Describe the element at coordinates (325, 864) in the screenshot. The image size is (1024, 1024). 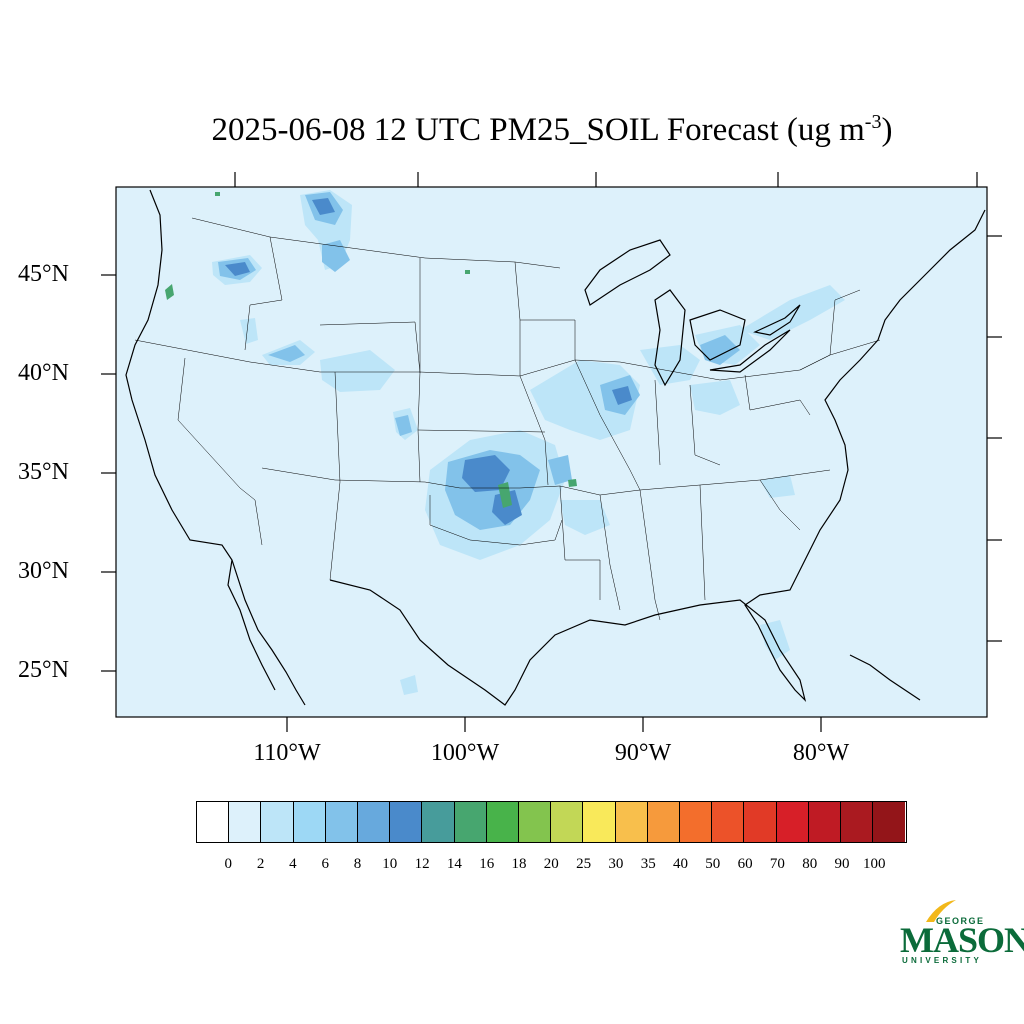
I see `colorbar-tick-label: 6` at that location.